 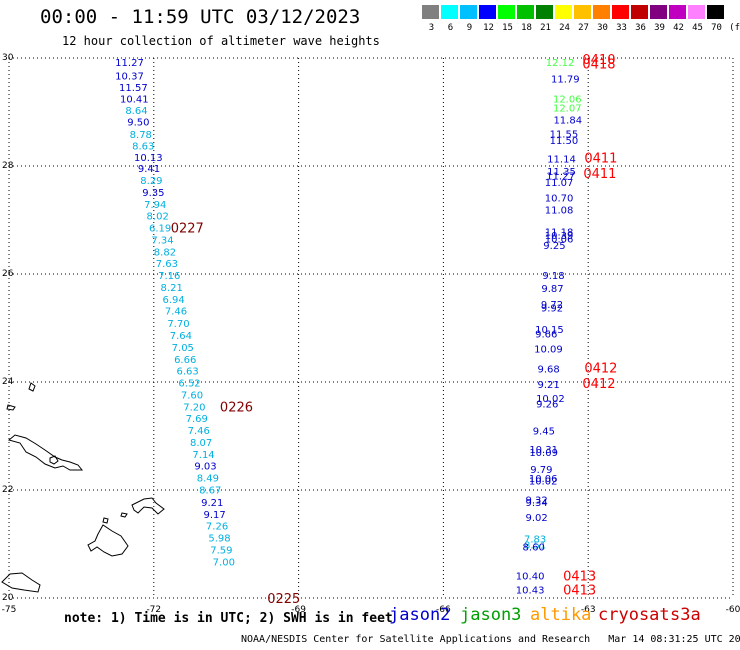 What do you see at coordinates (172, 288) in the screenshot?
I see `wave-height-point: 8.21` at bounding box center [172, 288].